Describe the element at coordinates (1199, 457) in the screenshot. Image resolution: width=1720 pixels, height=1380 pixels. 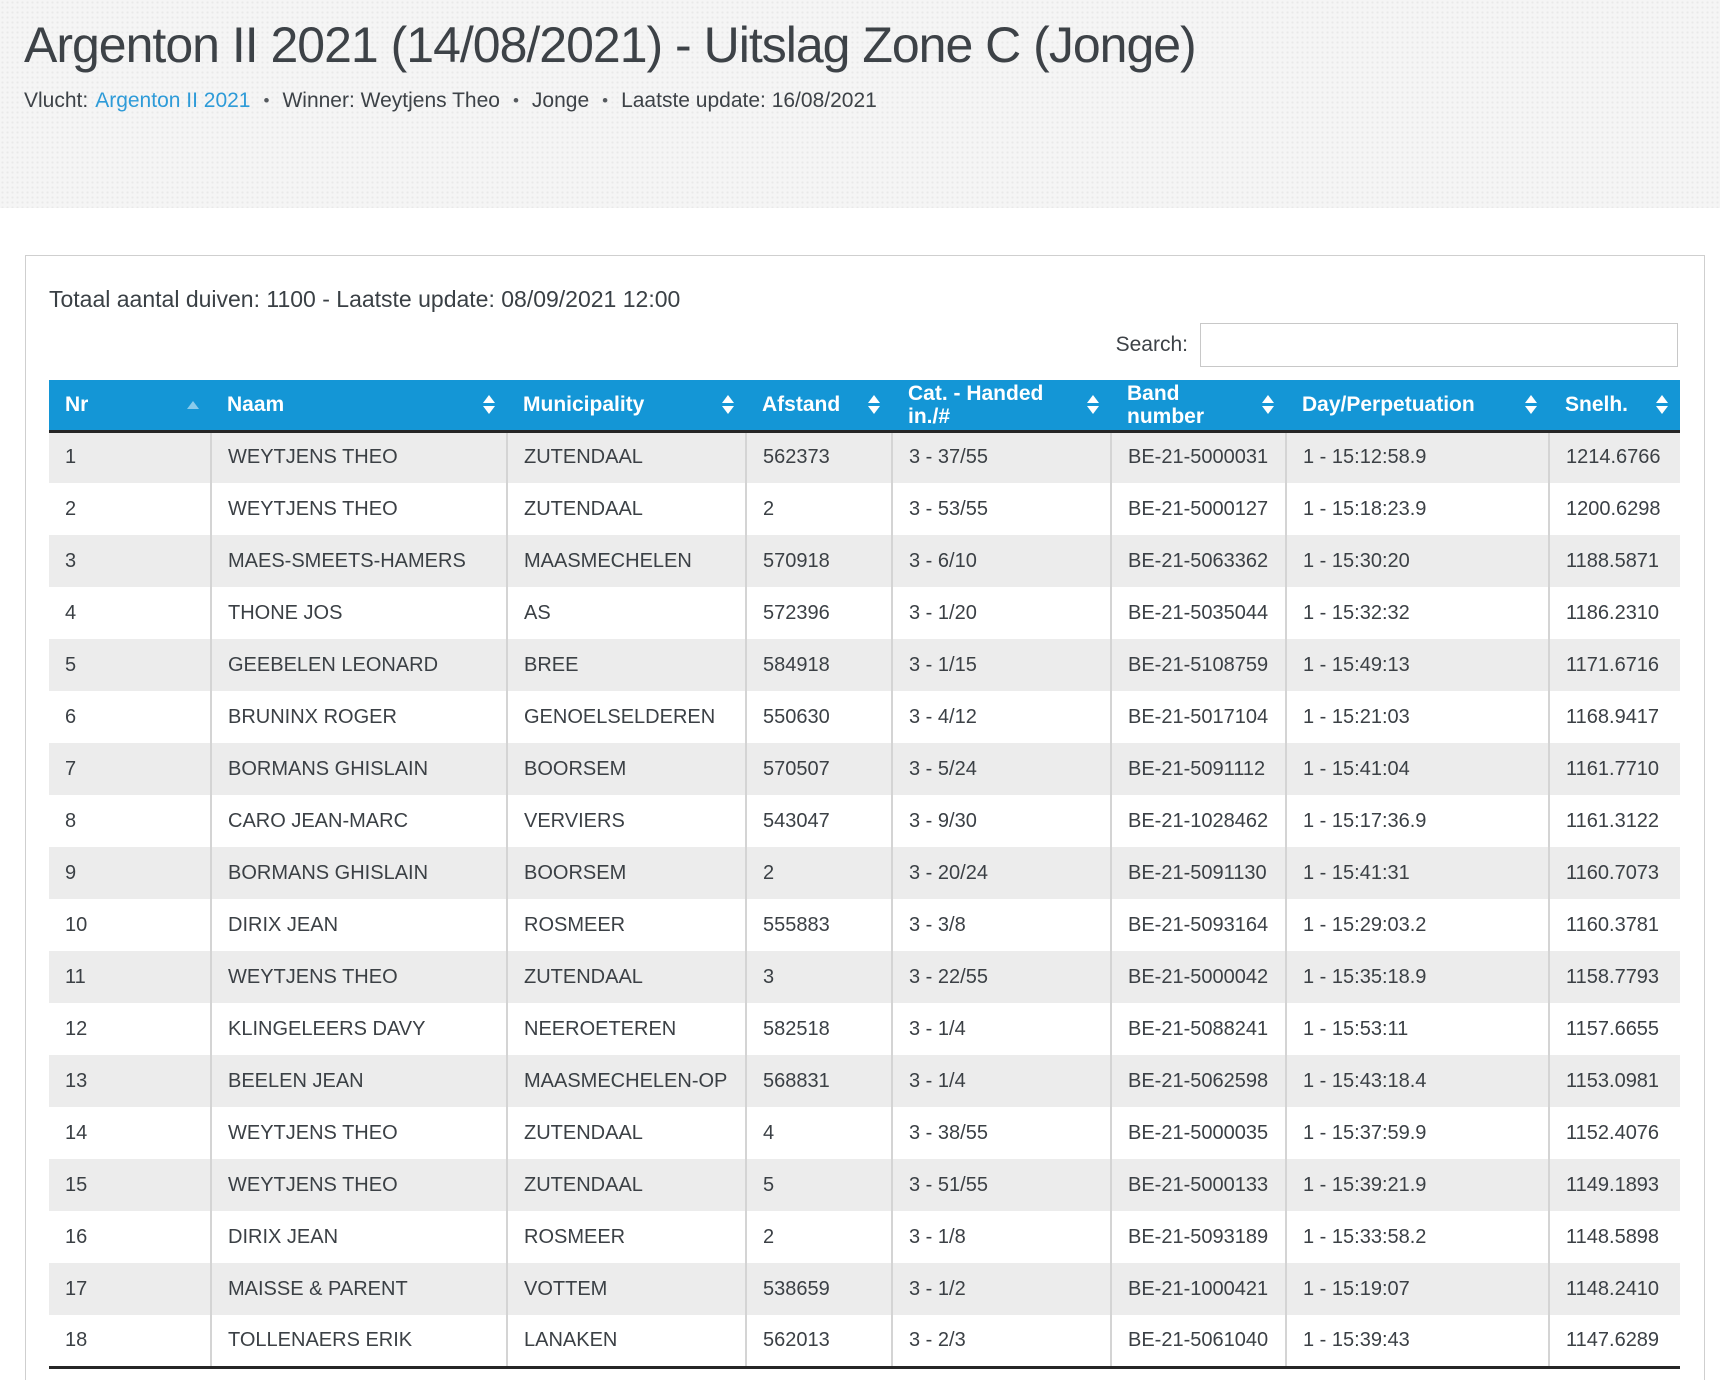
I see `cell-band-number: BE-21-5000031` at that location.